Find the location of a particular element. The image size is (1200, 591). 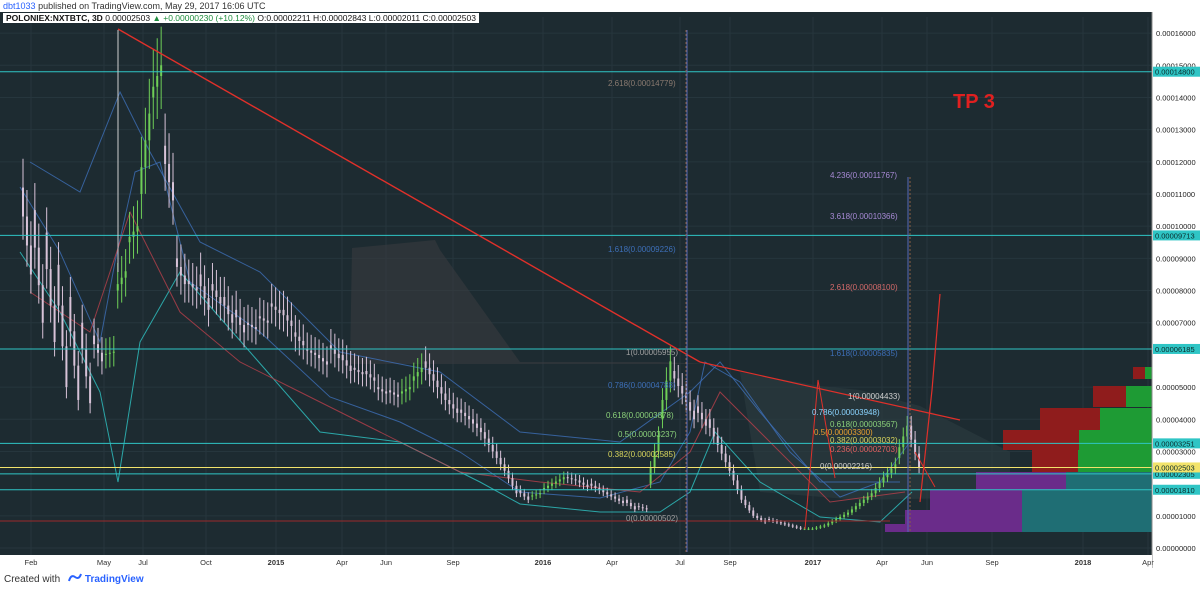

projection-path is located at coordinates (820, 454).